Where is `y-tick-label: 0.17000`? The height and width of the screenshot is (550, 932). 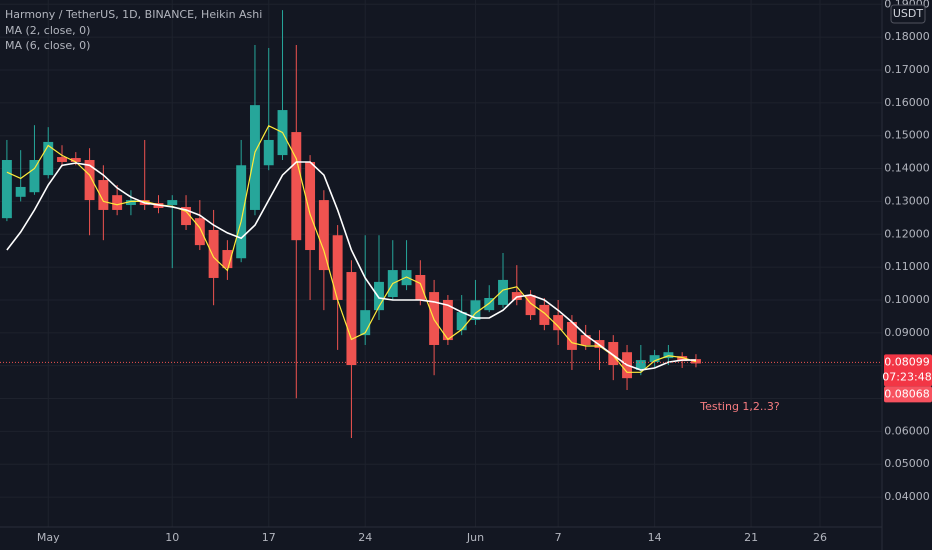 y-tick-label: 0.17000 is located at coordinates (907, 69).